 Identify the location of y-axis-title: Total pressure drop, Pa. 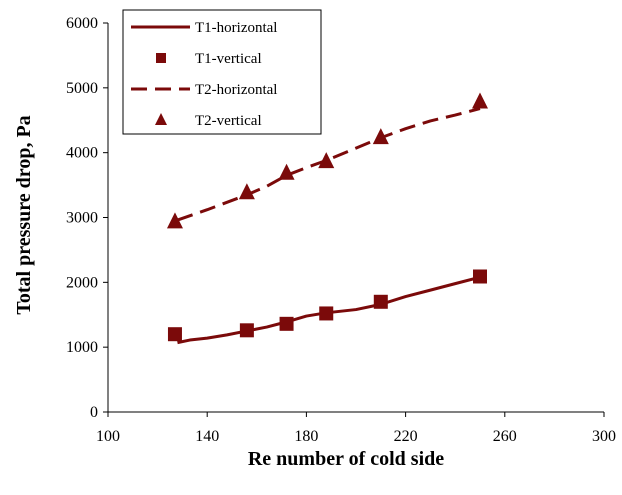
(24, 214).